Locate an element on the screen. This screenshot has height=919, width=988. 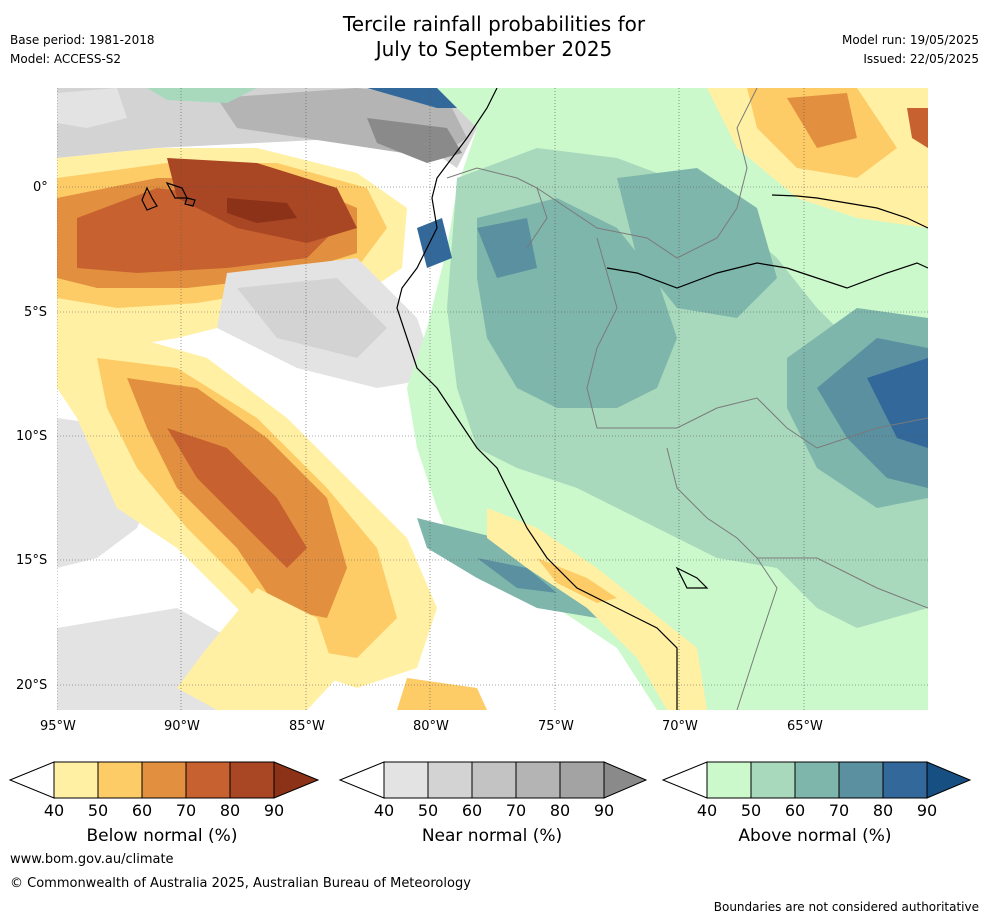
above-tick-60: 60 is located at coordinates (795, 810).